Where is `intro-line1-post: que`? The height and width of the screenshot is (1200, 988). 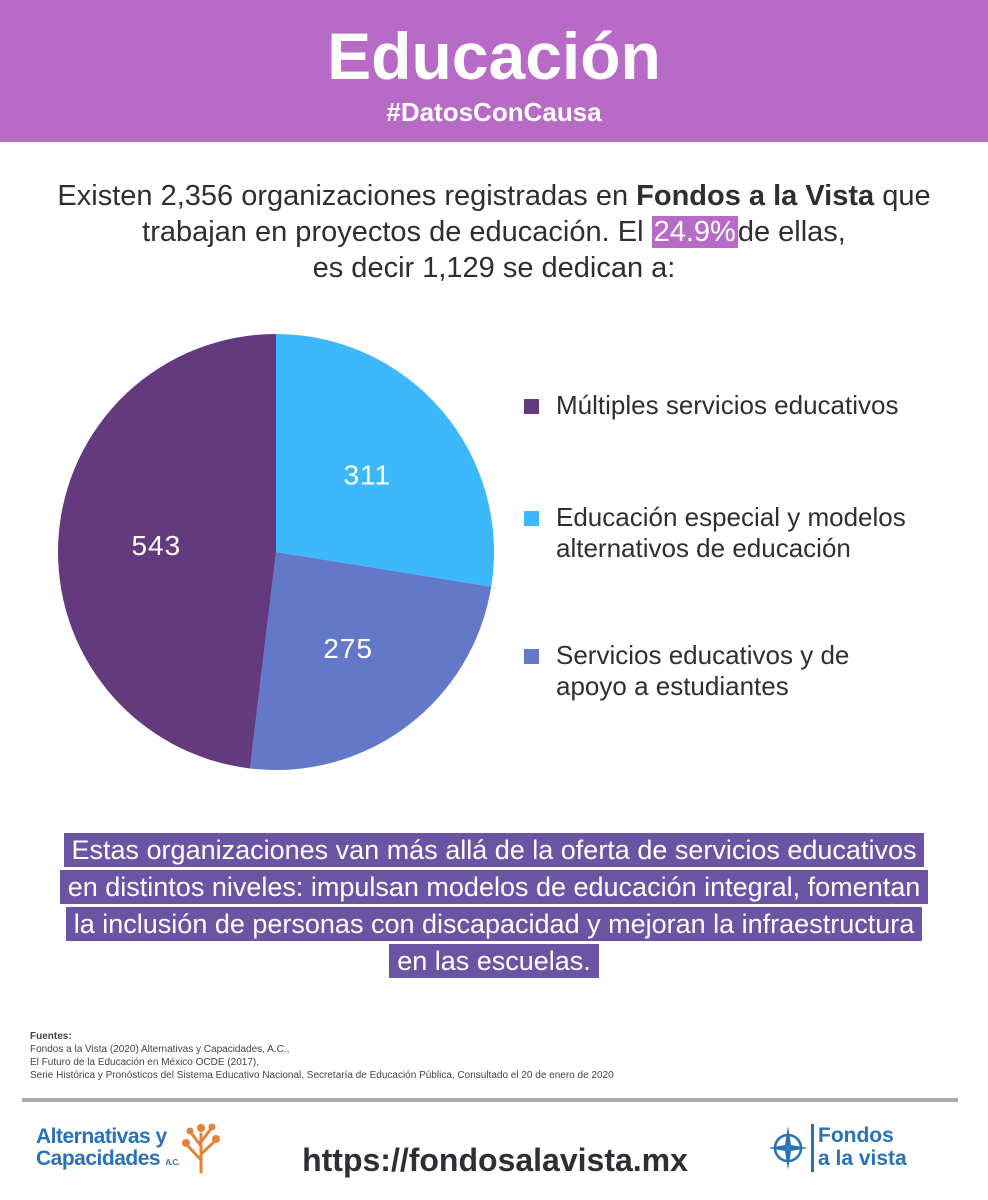 intro-line1-post: que is located at coordinates (902, 196).